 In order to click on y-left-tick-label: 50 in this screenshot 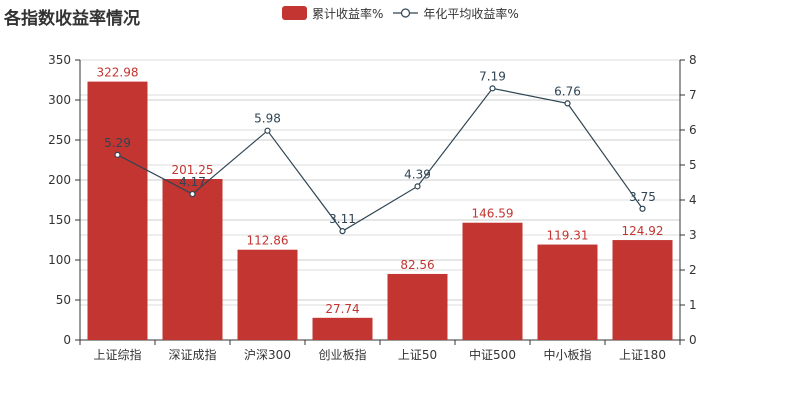, I will do `click(63, 300)`.